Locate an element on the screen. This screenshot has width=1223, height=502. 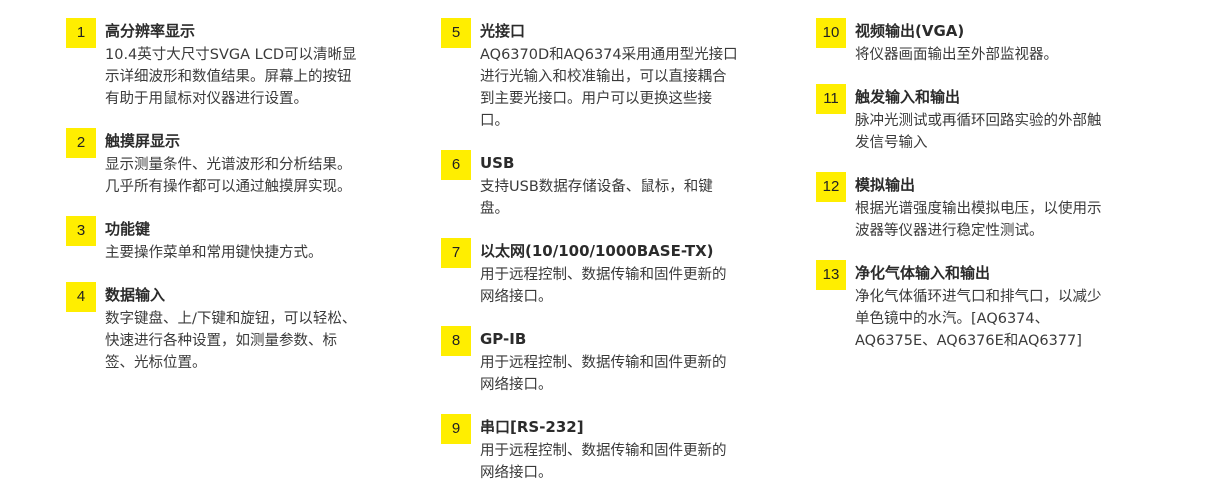
feature-description-line: 支持USB数据存储设备、鼠标，和键 is located at coordinates (596, 187).